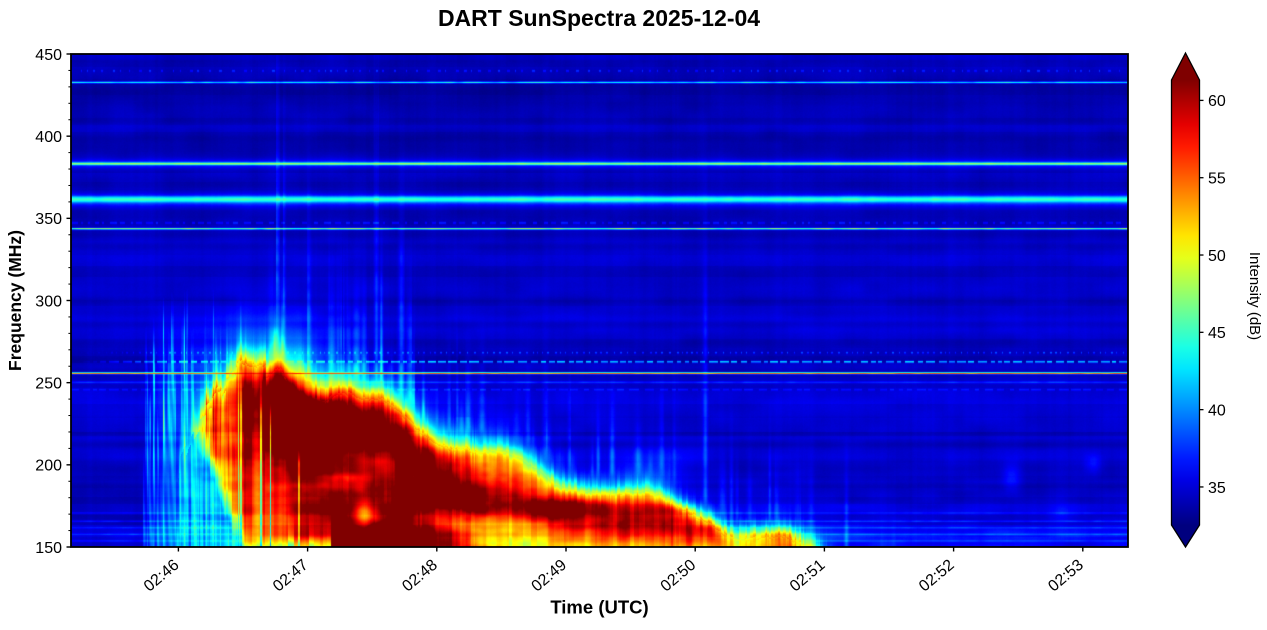 The height and width of the screenshot is (630, 1267). What do you see at coordinates (48, 383) in the screenshot?
I see `svg-text: 250` at bounding box center [48, 383].